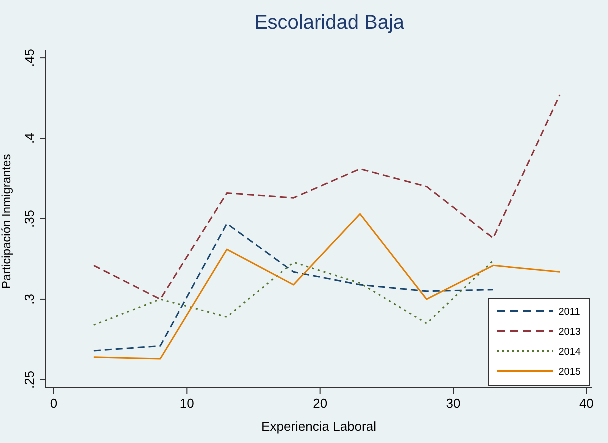  I want to click on x-tick-label: 30, so click(453, 403).